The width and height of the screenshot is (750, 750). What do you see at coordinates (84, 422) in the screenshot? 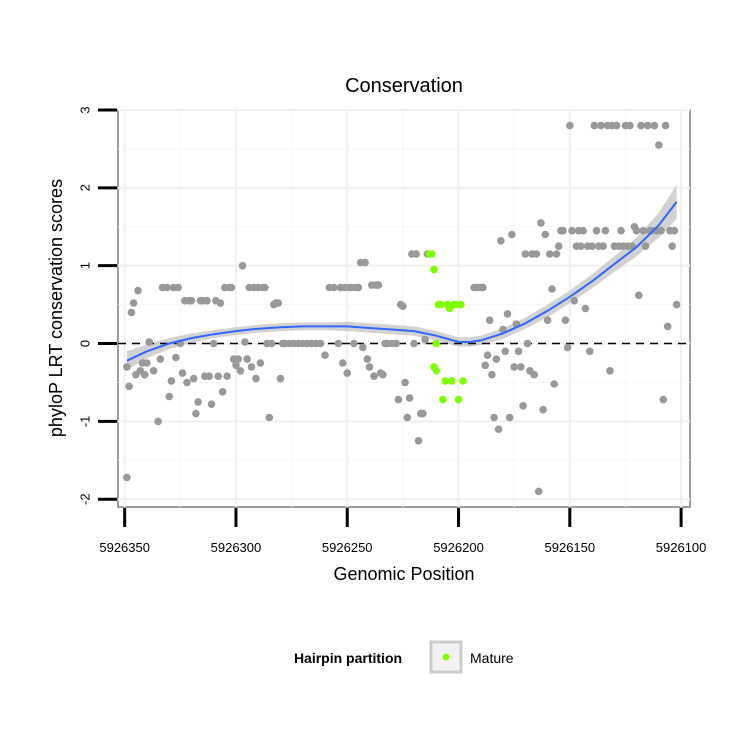
I see `y-tick-label: -1` at bounding box center [84, 422].